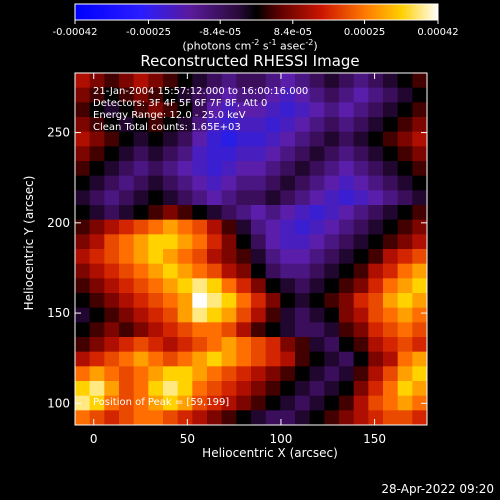 The image size is (500, 500). Describe the element at coordinates (293, 32) in the screenshot. I see `colorbar-tick-label: 8.4e-05` at that location.